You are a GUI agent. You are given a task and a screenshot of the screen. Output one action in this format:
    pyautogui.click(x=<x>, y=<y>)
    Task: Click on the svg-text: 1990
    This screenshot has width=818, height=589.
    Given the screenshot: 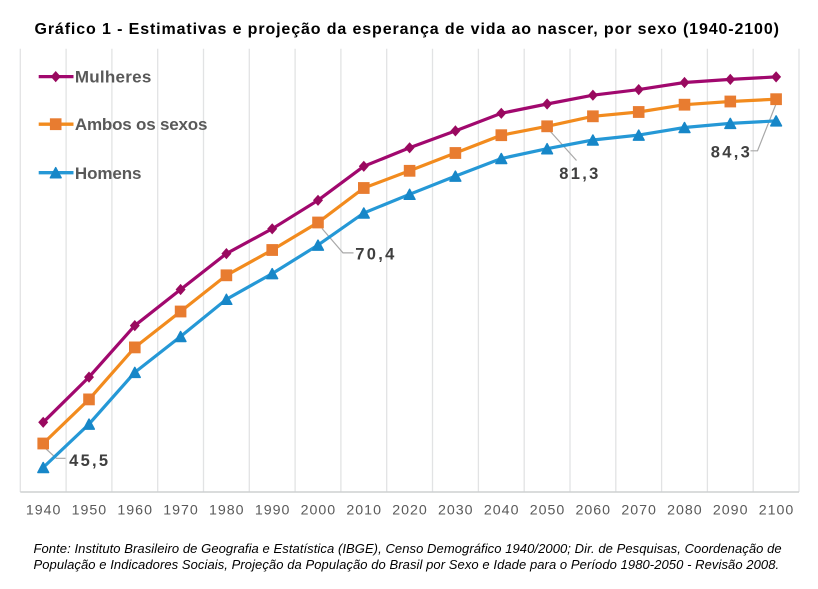 What is the action you would take?
    pyautogui.click(x=273, y=511)
    